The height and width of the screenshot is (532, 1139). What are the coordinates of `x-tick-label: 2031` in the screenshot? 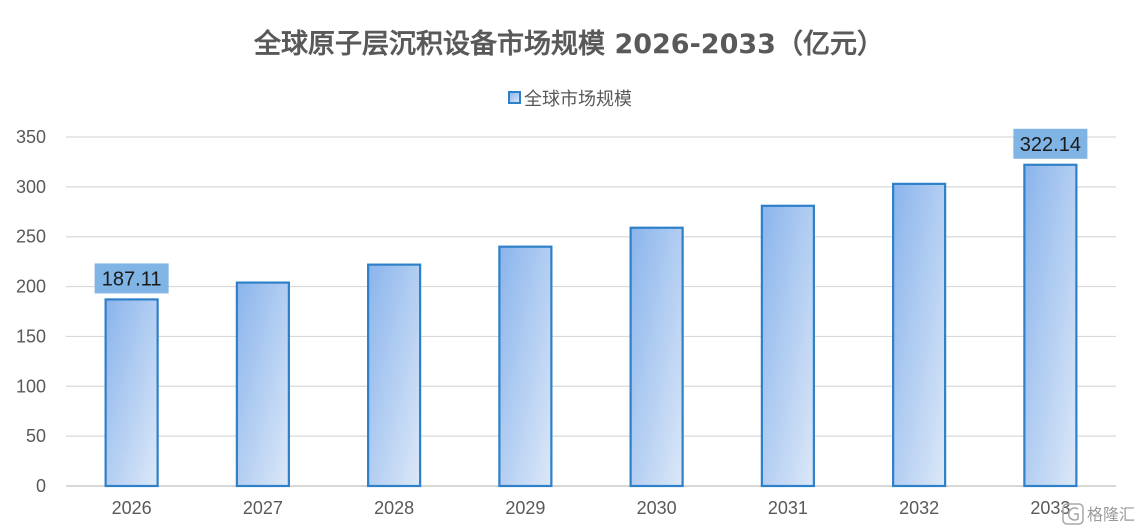 It's located at (788, 508).